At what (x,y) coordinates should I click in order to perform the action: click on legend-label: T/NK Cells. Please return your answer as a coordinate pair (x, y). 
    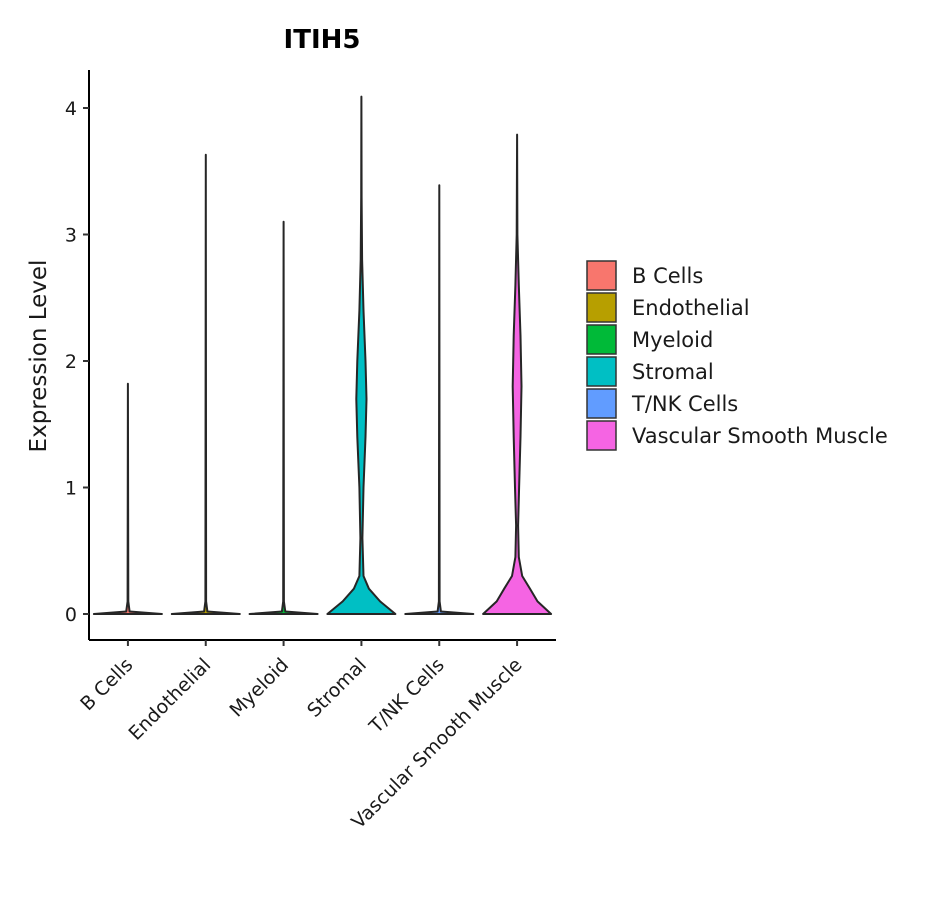
    Looking at the image, I should click on (684, 404).